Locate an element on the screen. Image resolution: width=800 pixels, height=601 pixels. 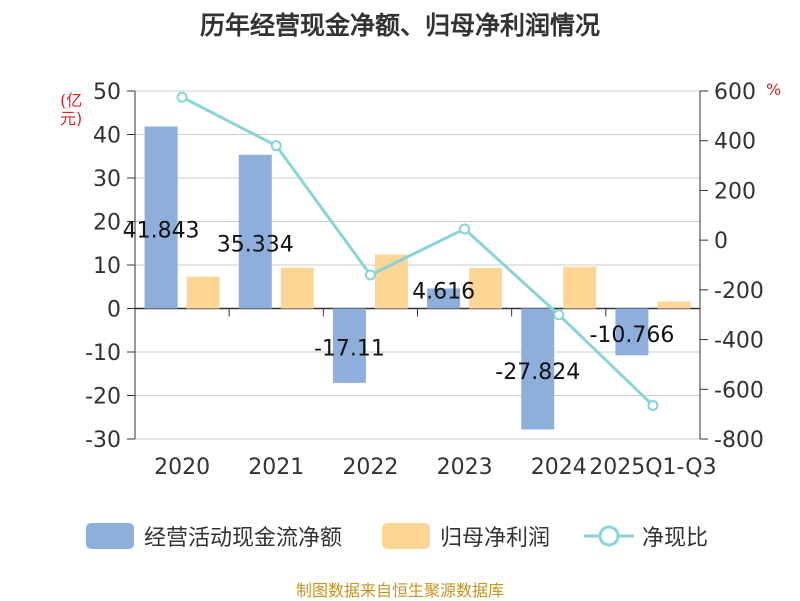
data-label-cashflow: -27.824 is located at coordinates (537, 372).